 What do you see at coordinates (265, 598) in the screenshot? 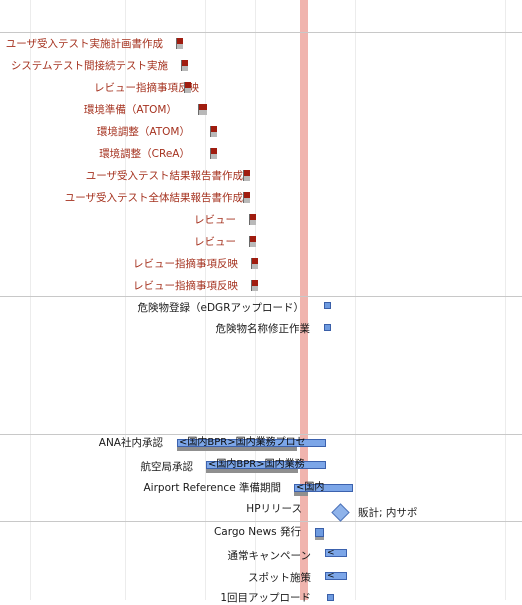
I see `task-label: 1回目アップロード` at bounding box center [265, 598].